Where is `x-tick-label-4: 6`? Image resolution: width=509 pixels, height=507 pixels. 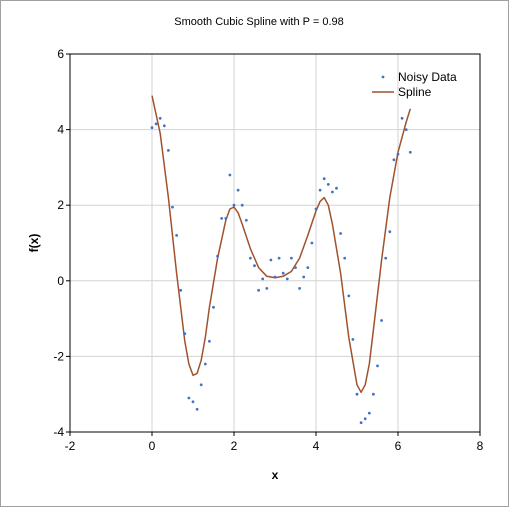
x-tick-label-4: 6 is located at coordinates (398, 446).